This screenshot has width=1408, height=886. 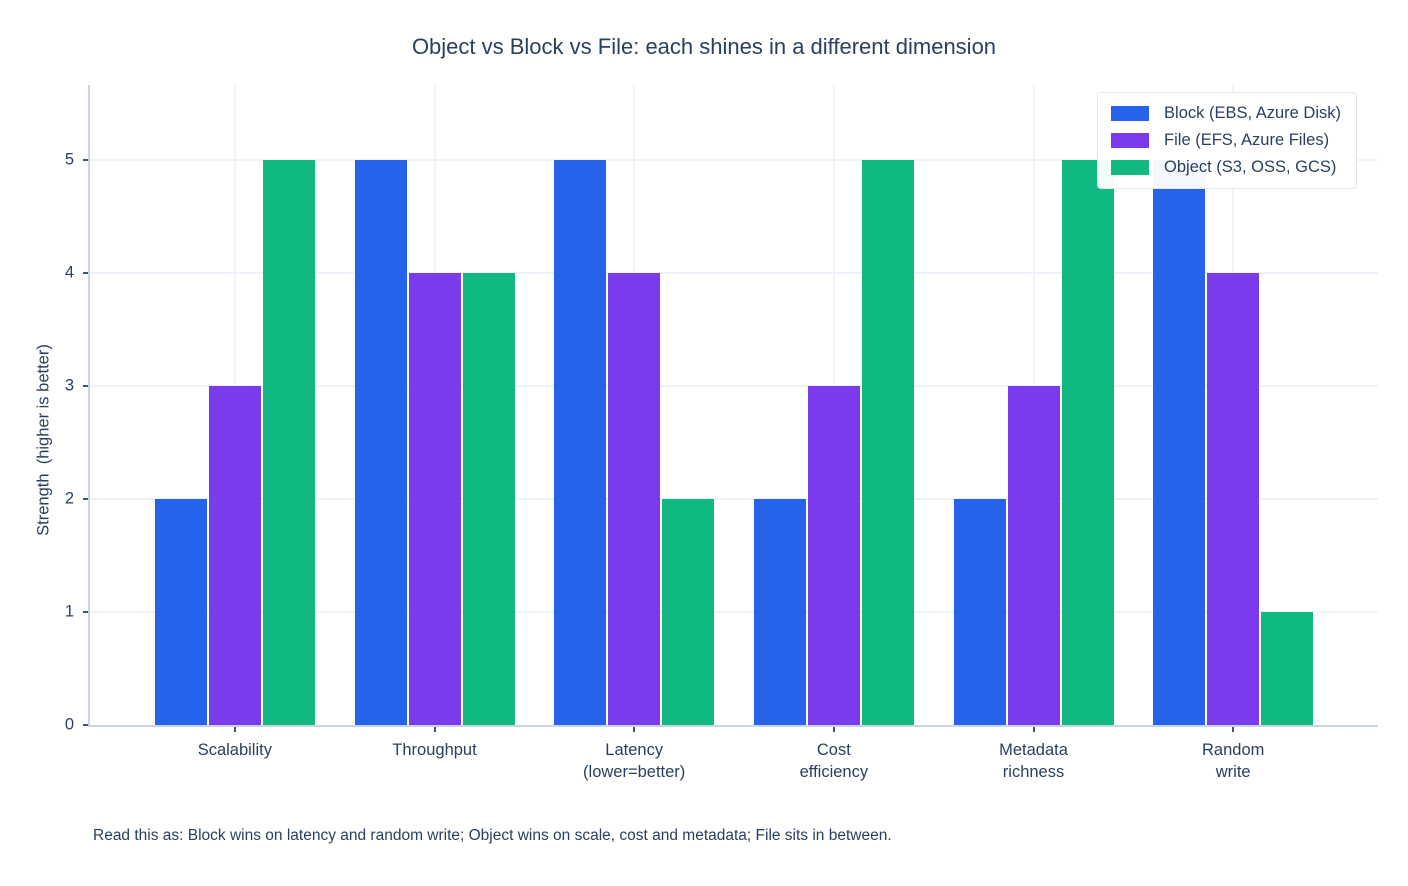 I want to click on bar-block-metadata, so click(x=979, y=611).